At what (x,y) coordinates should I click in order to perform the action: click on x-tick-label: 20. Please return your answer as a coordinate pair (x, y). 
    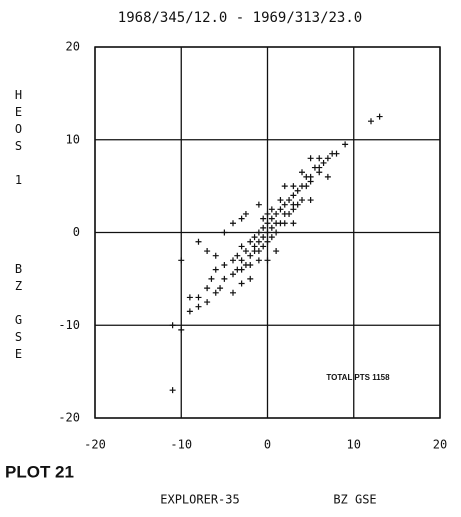
    Looking at the image, I should click on (440, 445).